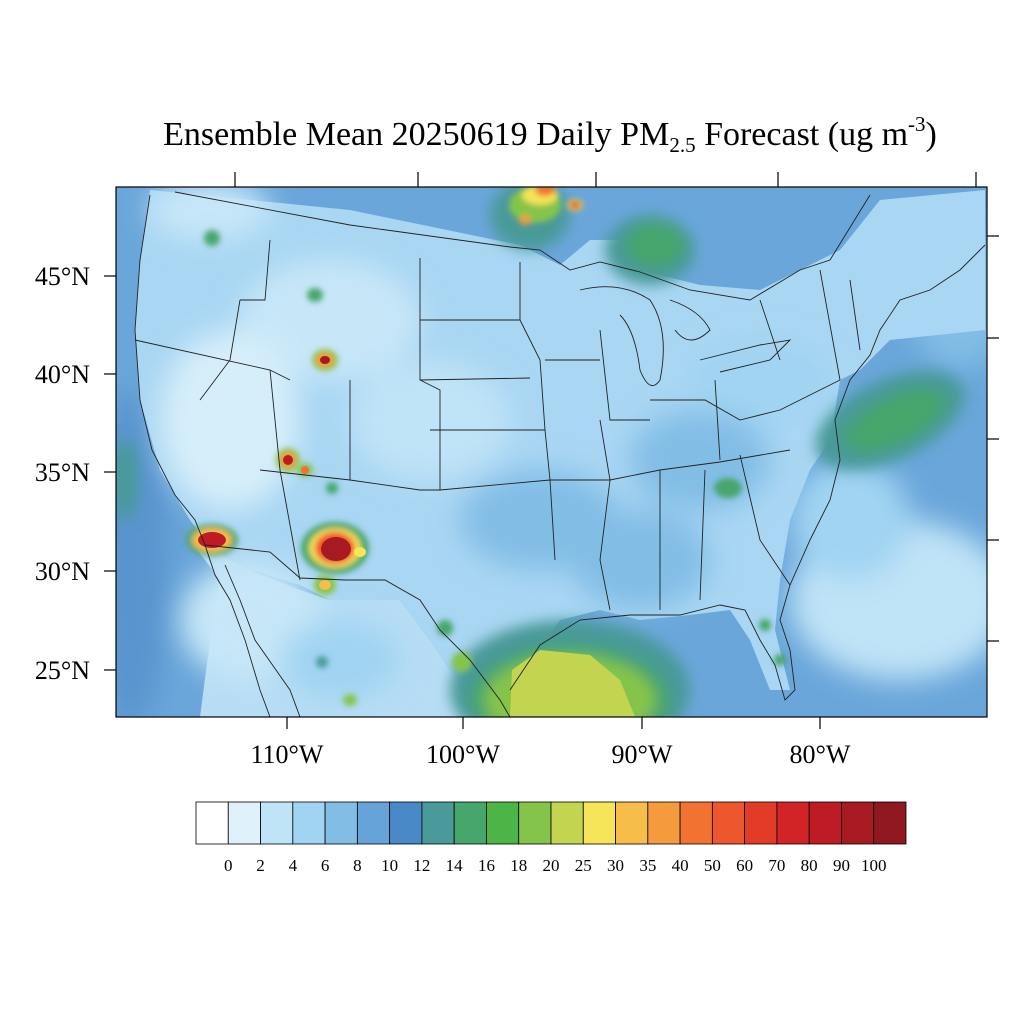  I want to click on colorbar-tick-label: 30, so click(616, 865).